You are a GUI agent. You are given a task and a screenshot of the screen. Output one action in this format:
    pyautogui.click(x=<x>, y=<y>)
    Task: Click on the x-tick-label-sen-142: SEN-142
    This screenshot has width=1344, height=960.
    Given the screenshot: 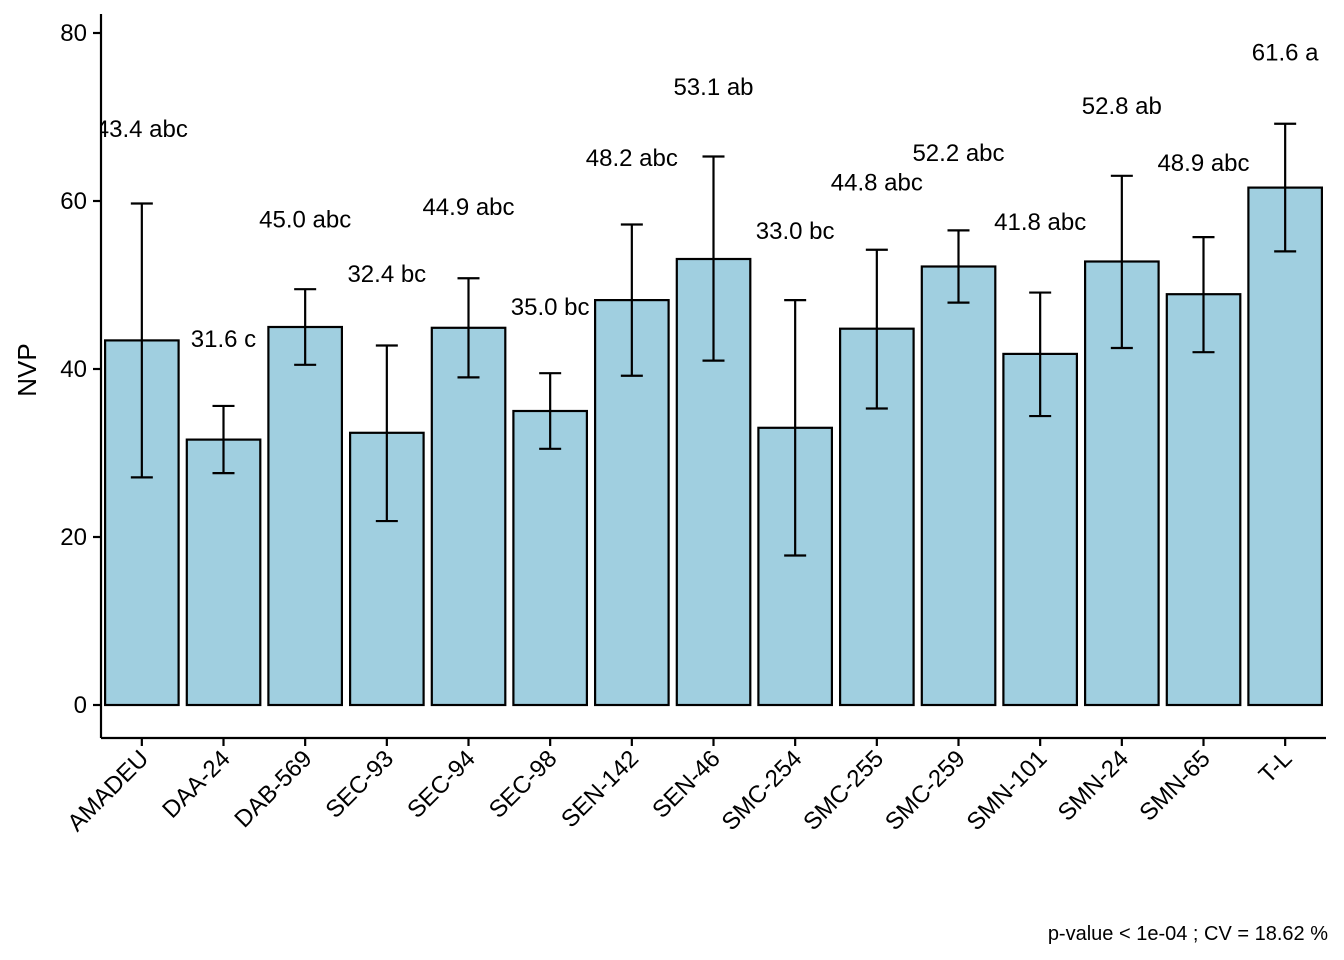 What is the action you would take?
    pyautogui.click(x=600, y=789)
    